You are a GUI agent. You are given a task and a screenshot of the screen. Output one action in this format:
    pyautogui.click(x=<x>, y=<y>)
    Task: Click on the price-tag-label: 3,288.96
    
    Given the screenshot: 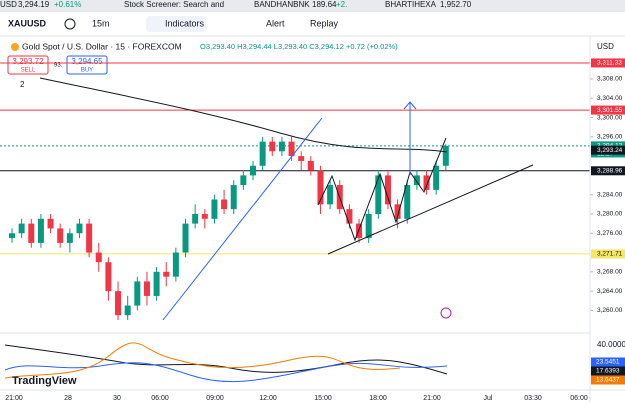 What is the action you would take?
    pyautogui.click(x=610, y=170)
    